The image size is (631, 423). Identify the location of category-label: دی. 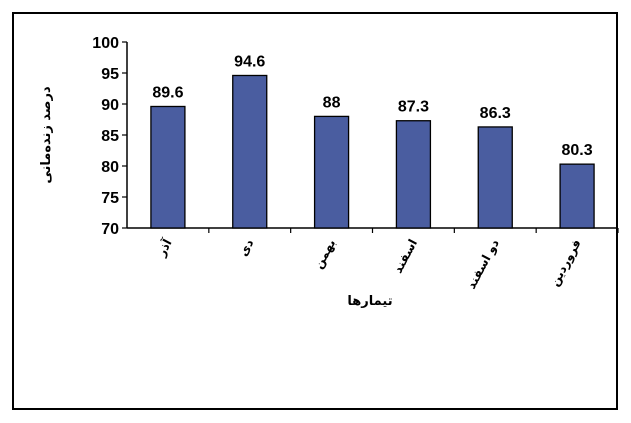
(246, 248).